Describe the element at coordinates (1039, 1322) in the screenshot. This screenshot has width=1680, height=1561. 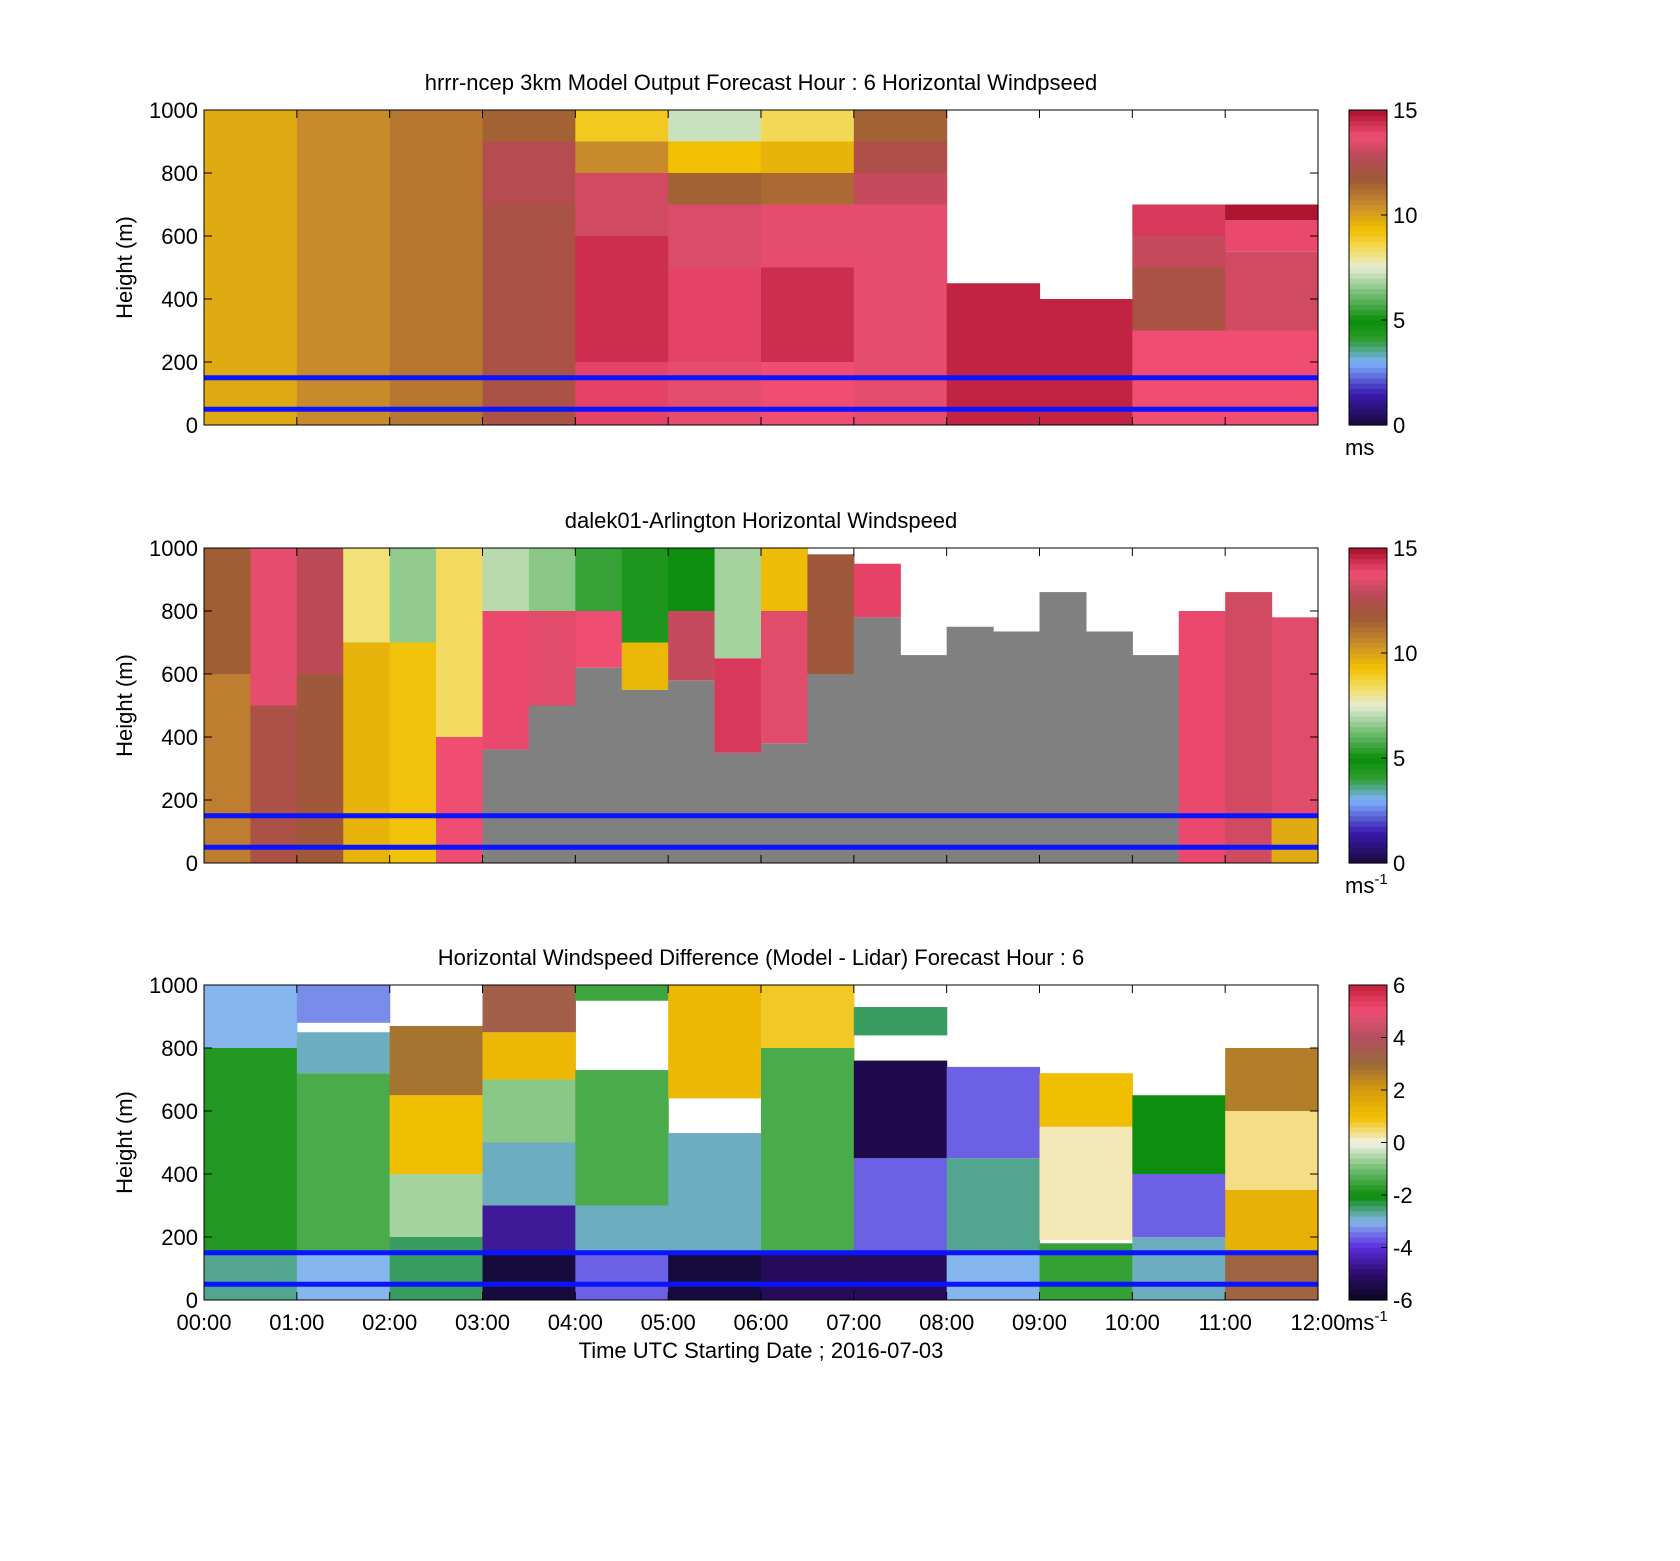
I see `x-tick-label: 09:00` at that location.